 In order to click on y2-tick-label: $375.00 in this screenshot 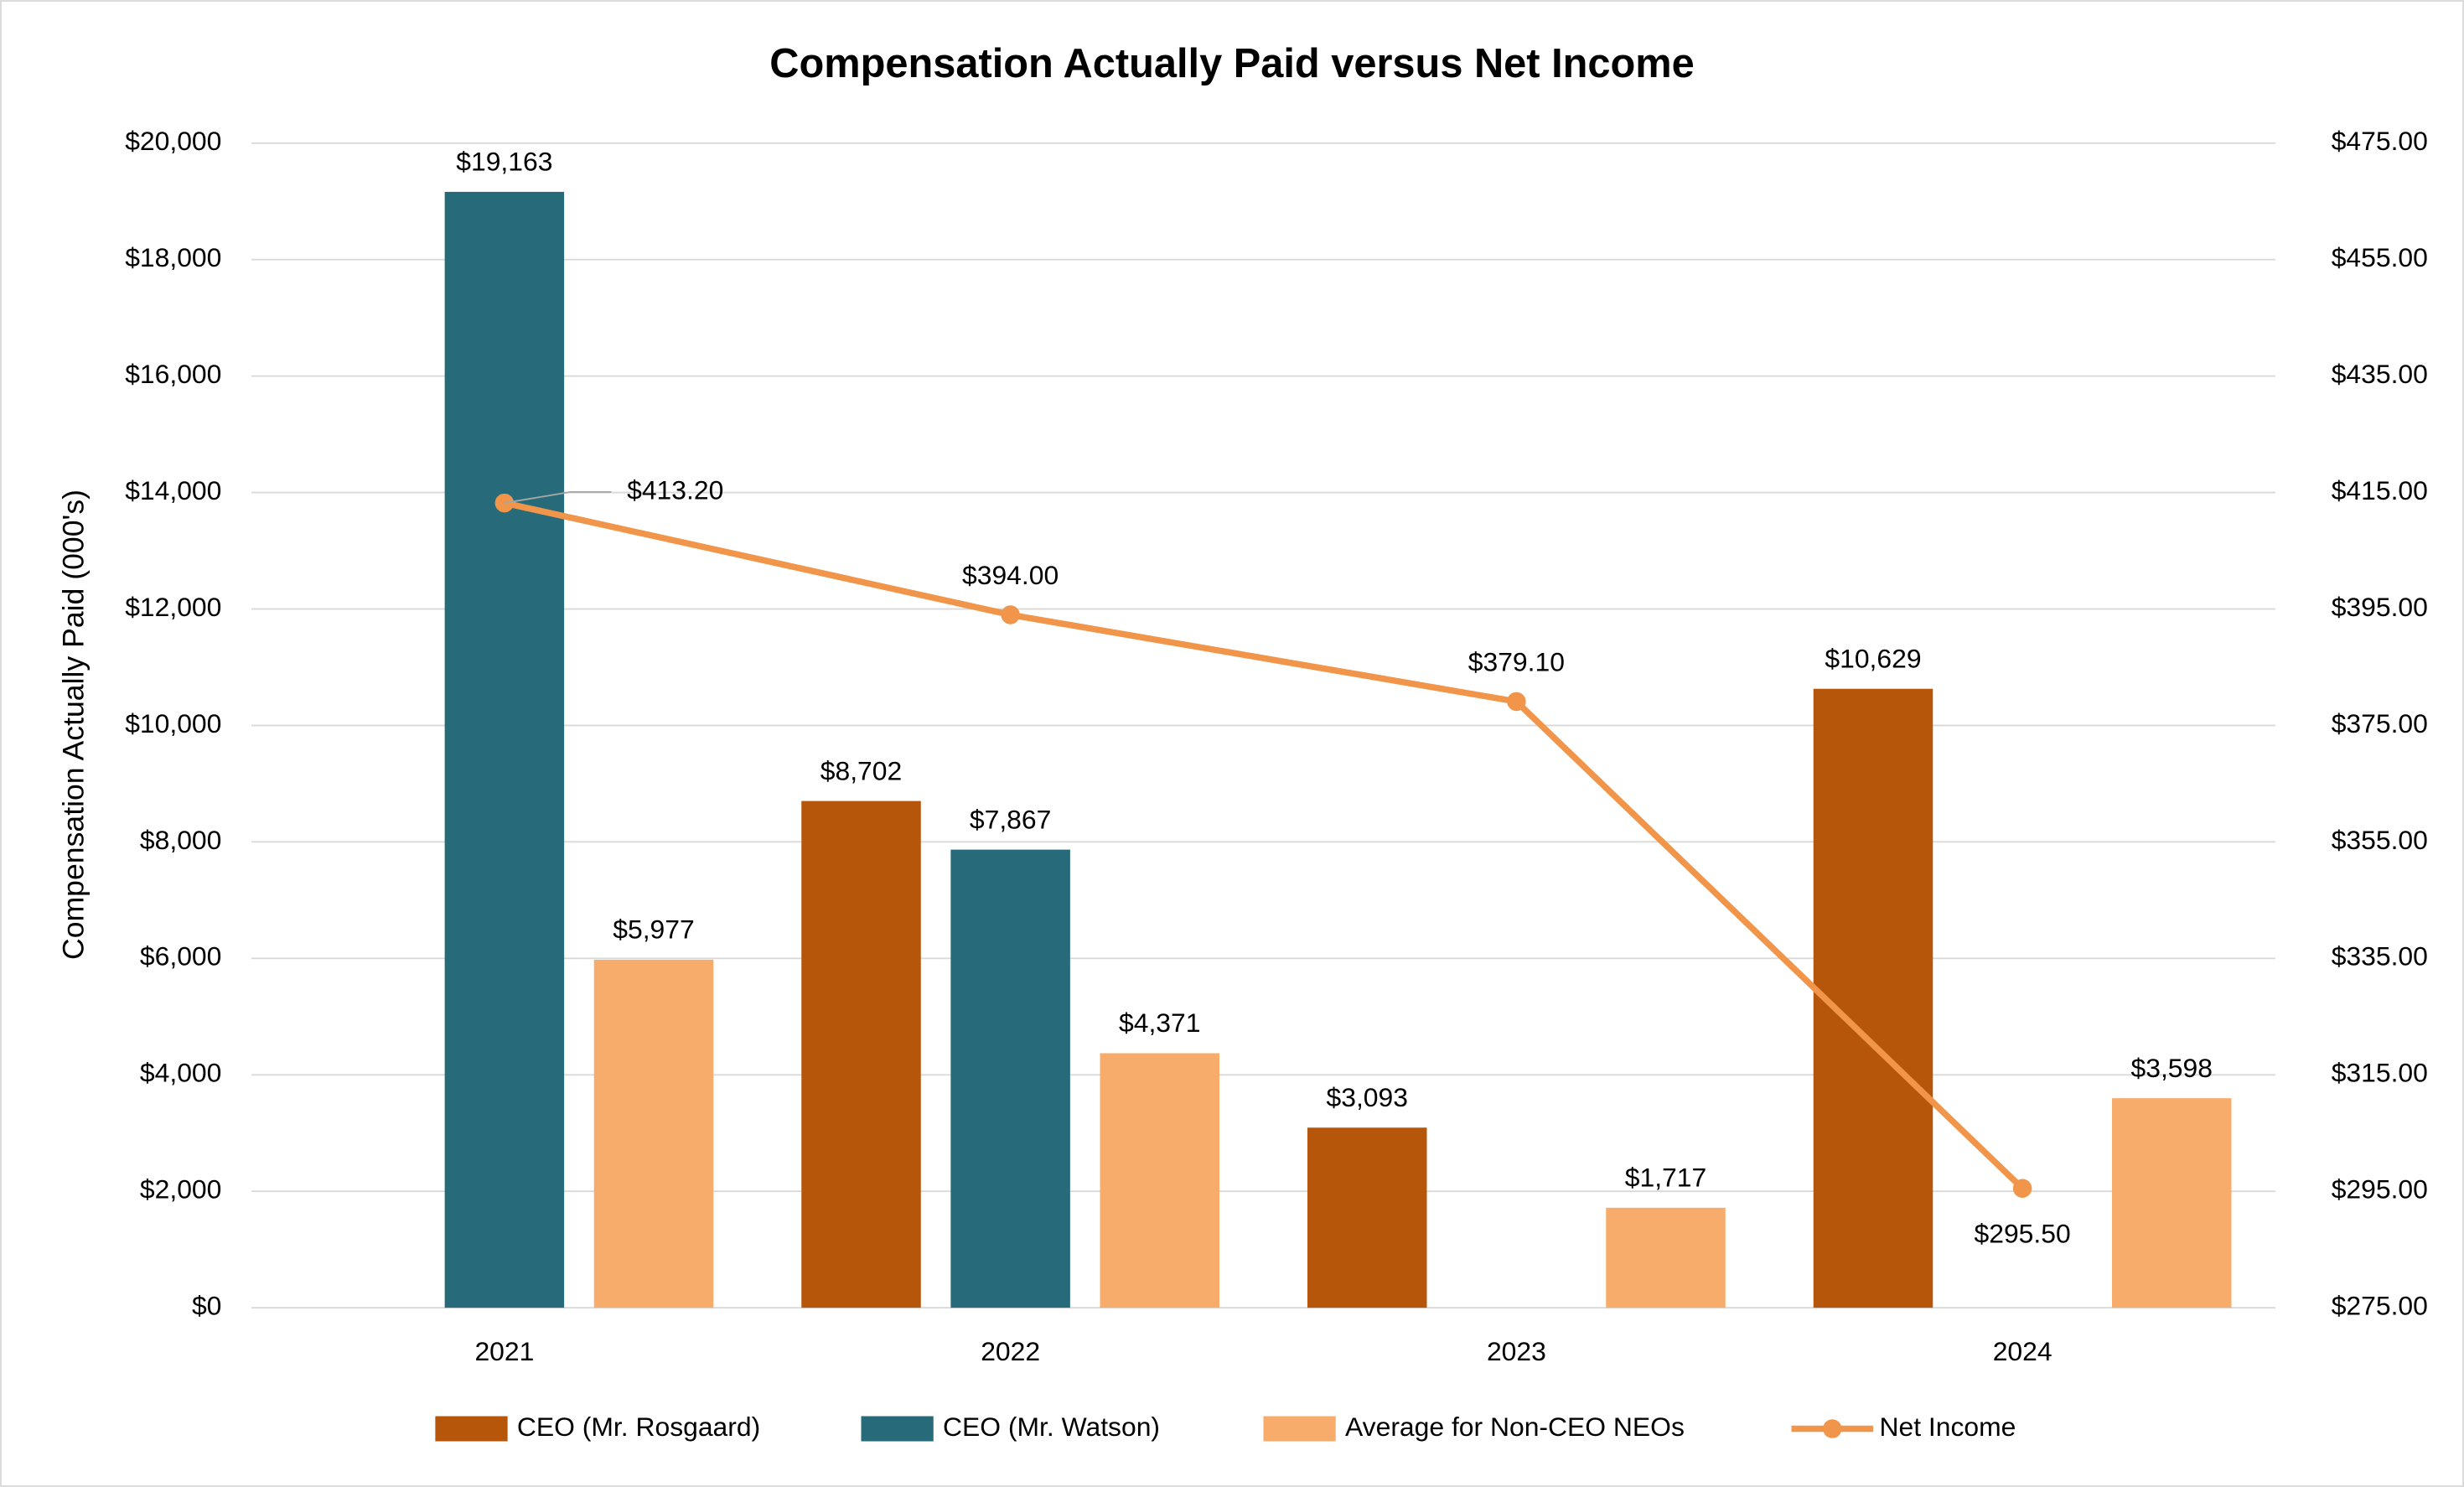, I will do `click(2380, 723)`.